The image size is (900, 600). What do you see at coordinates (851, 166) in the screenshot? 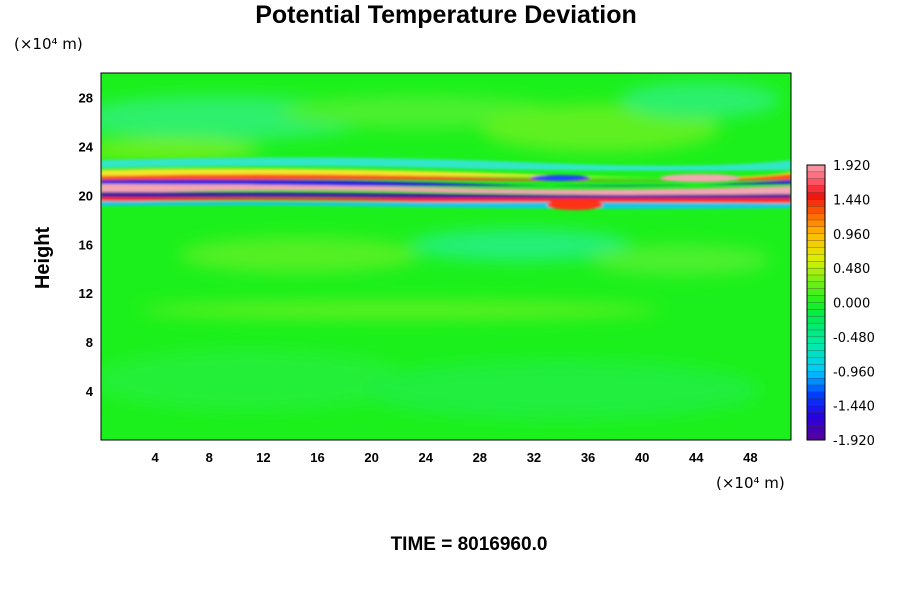
I see `colorbar-tick-label: 1.920` at bounding box center [851, 166].